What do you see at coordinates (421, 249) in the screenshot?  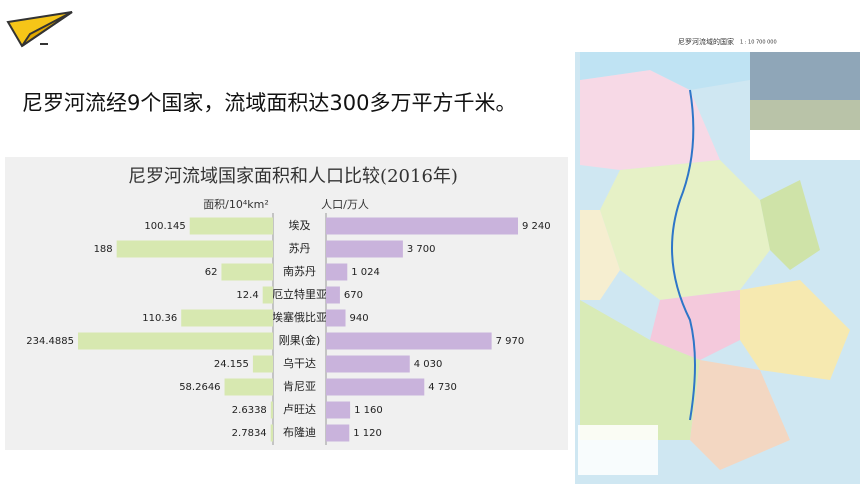 I see `population-value-label: 3 700` at bounding box center [421, 249].